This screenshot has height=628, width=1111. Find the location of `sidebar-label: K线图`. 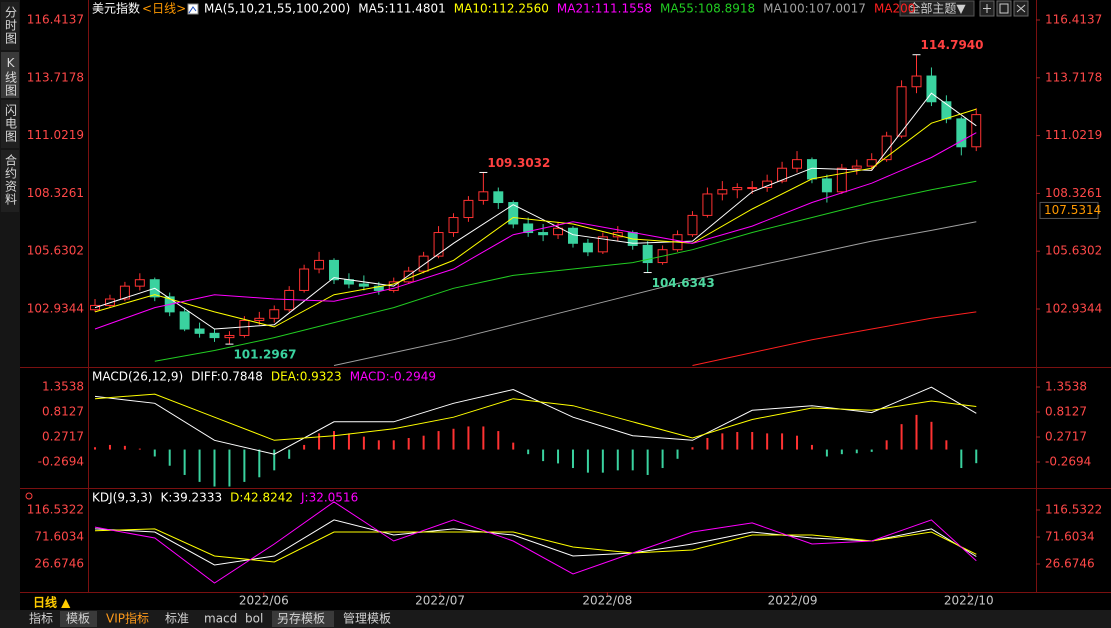

sidebar-label: K线图 is located at coordinates (11, 76).